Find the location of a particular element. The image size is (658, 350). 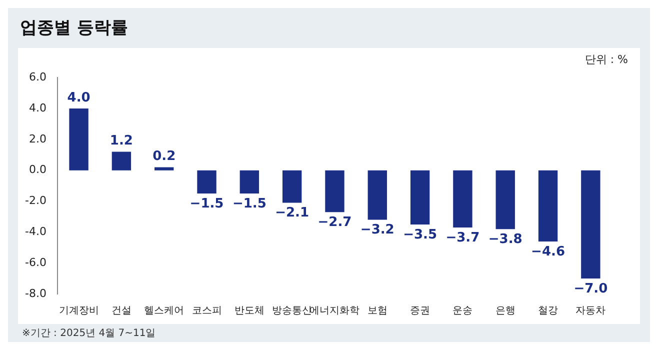

data-label: −3.5 is located at coordinates (420, 234).